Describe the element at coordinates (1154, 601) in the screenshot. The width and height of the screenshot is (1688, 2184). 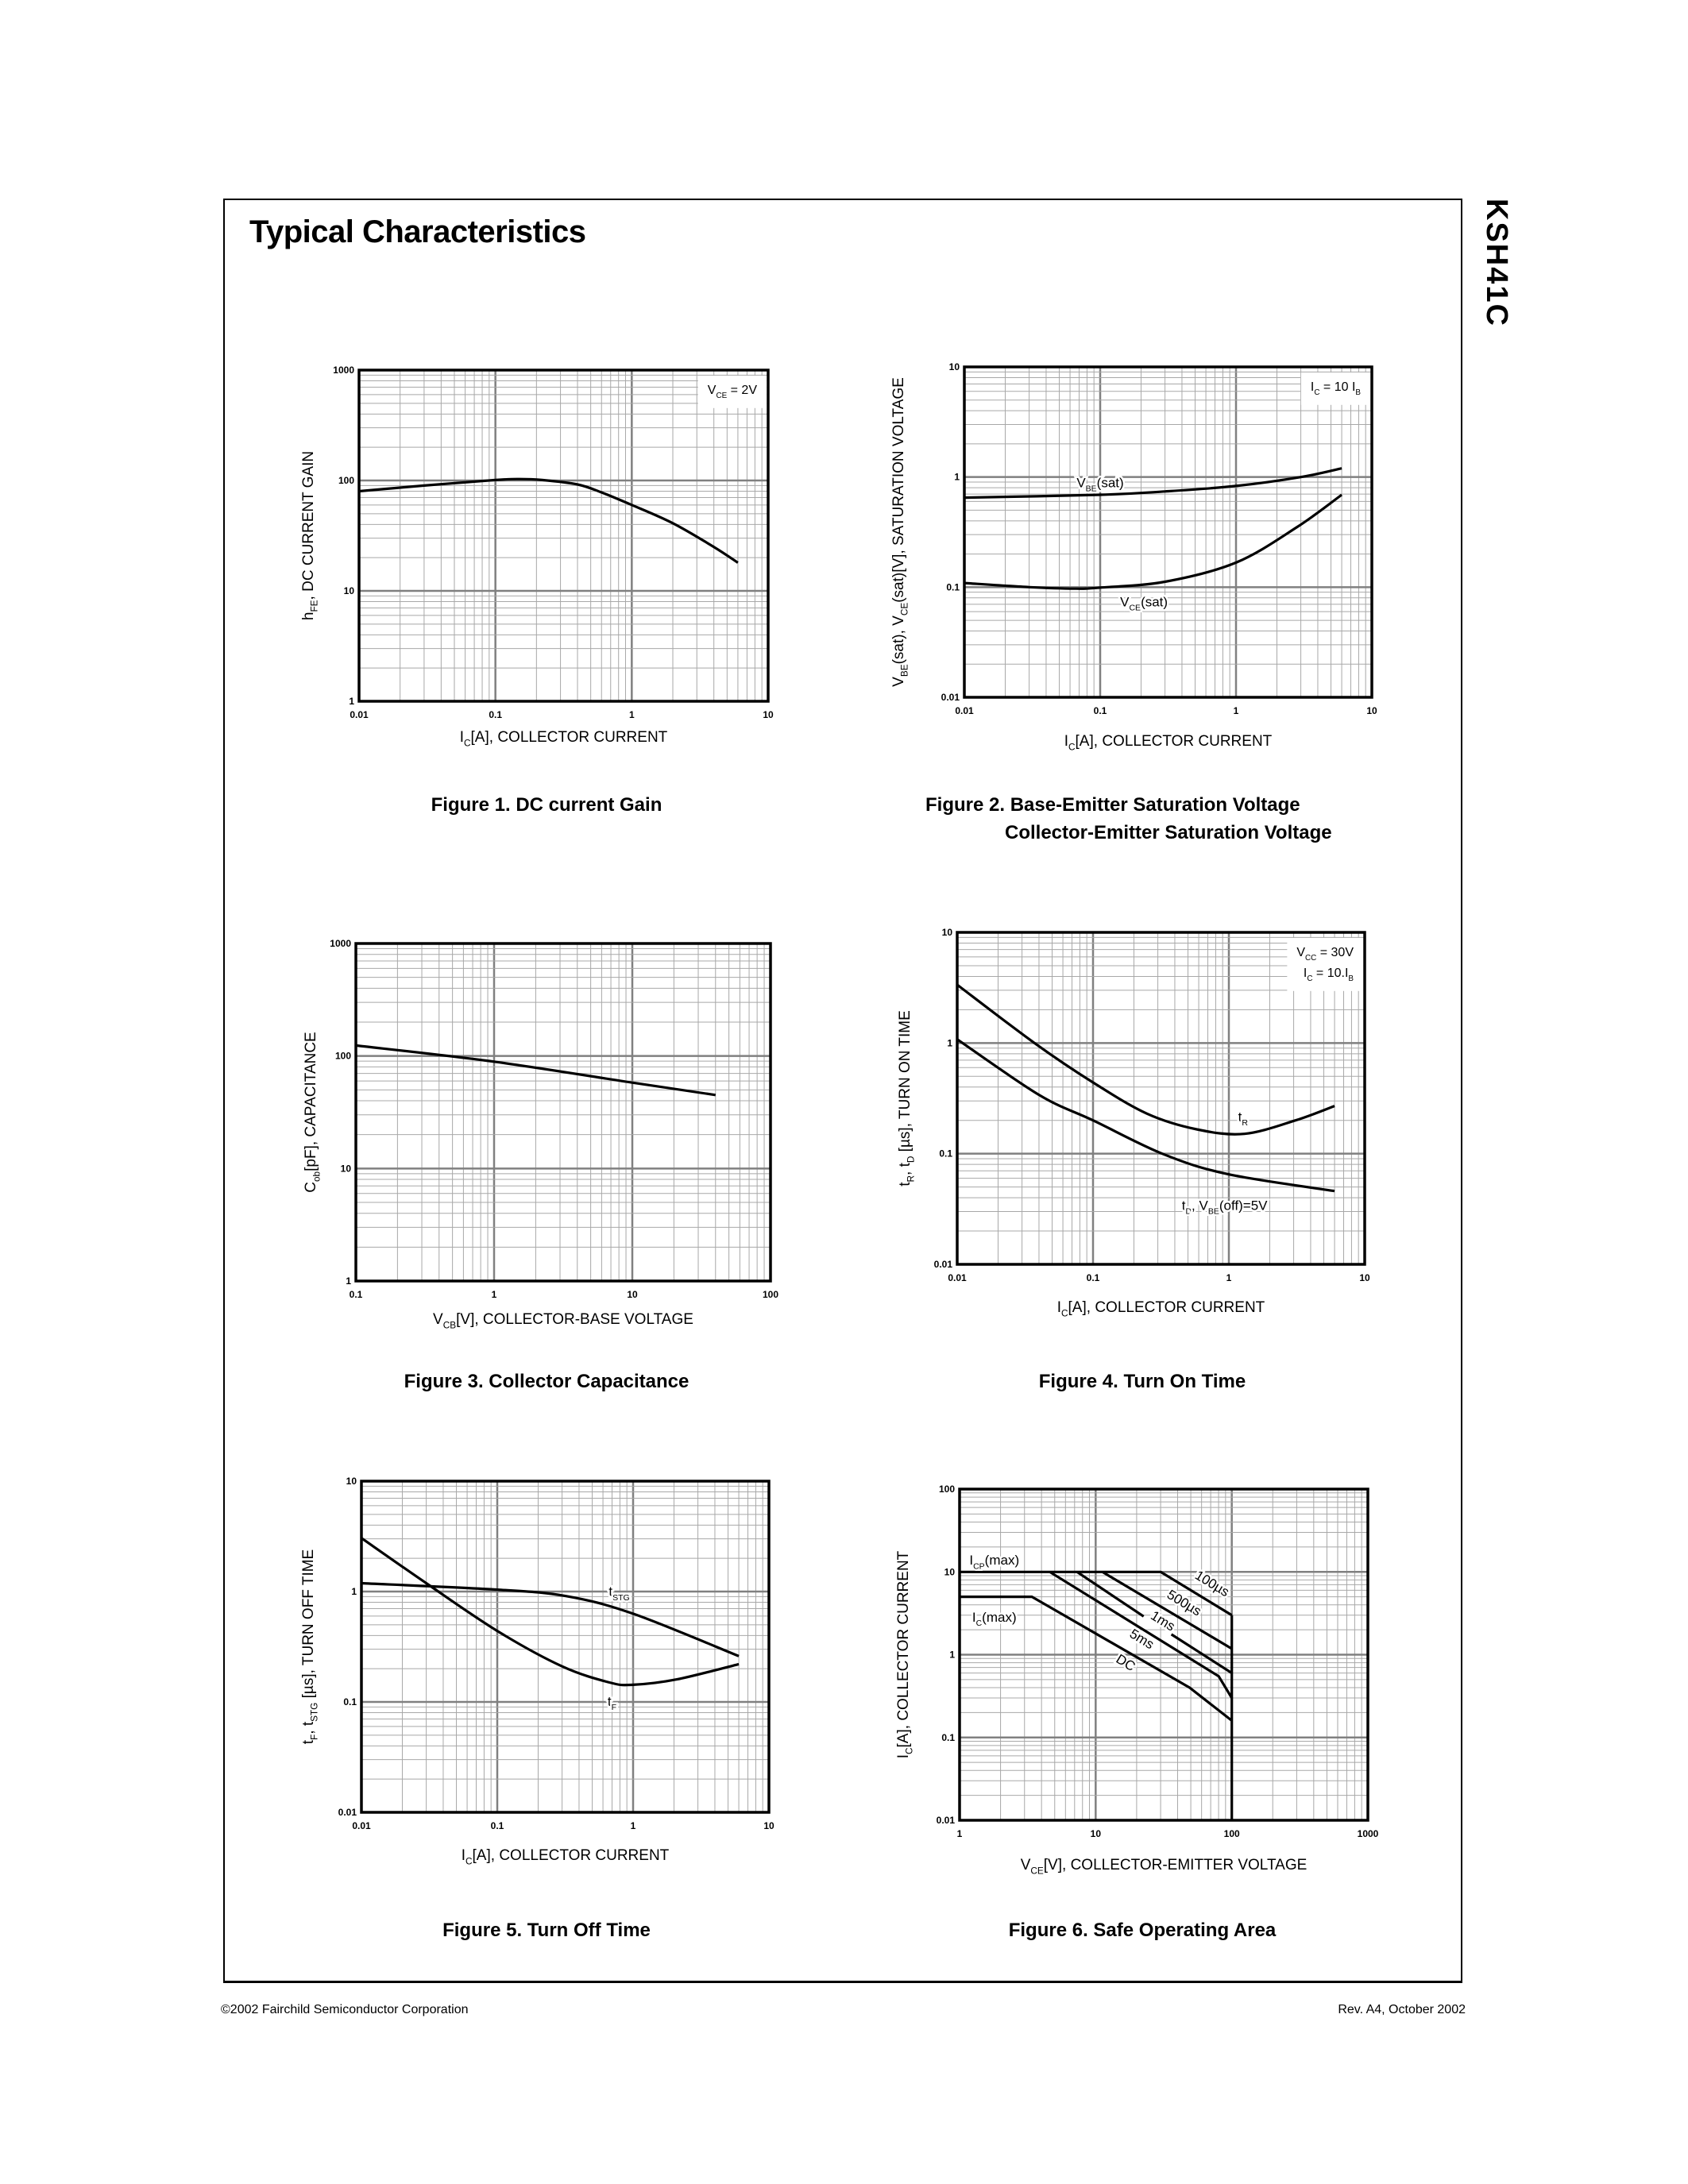
I see `text-part: (sat)` at that location.